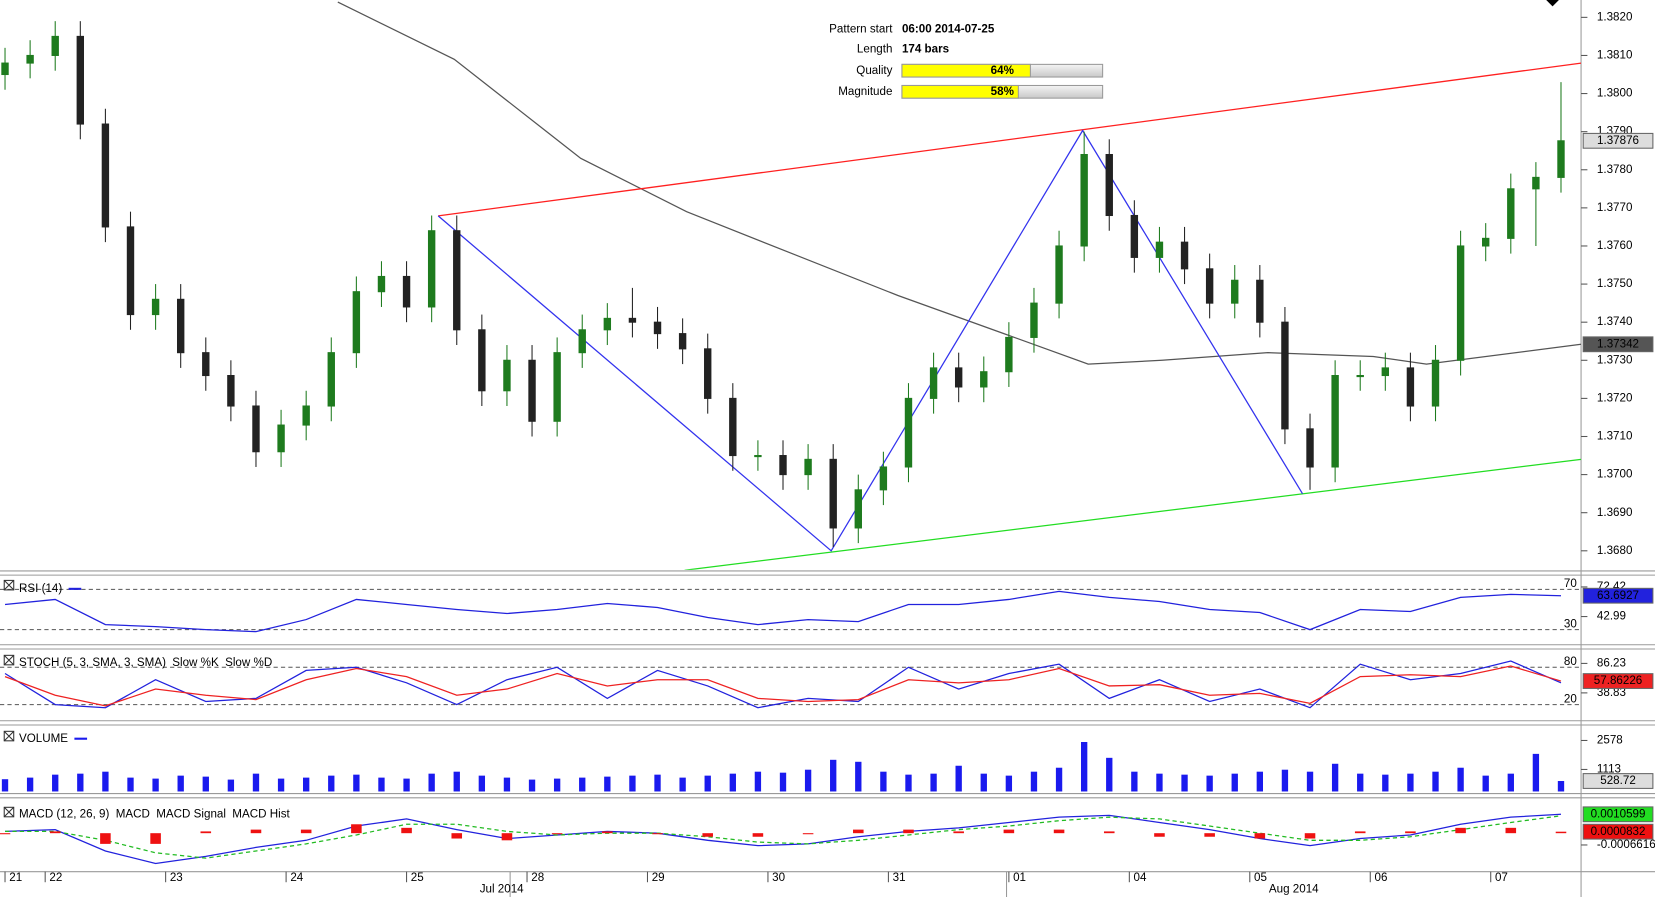 This screenshot has height=897, width=1655. What do you see at coordinates (1615, 55) in the screenshot?
I see `y-tick-label: 1.3810` at bounding box center [1615, 55].